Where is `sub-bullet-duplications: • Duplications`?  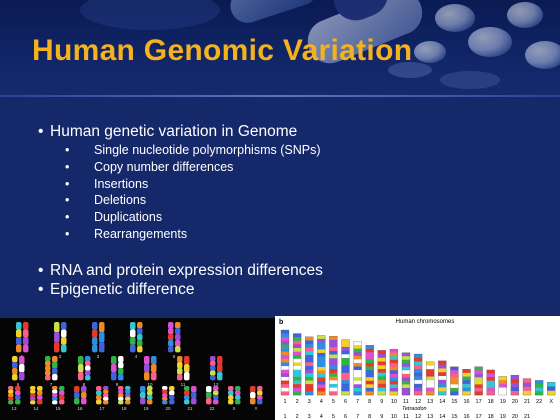
sub-bullet-duplications: • Duplications is located at coordinates (191, 217).